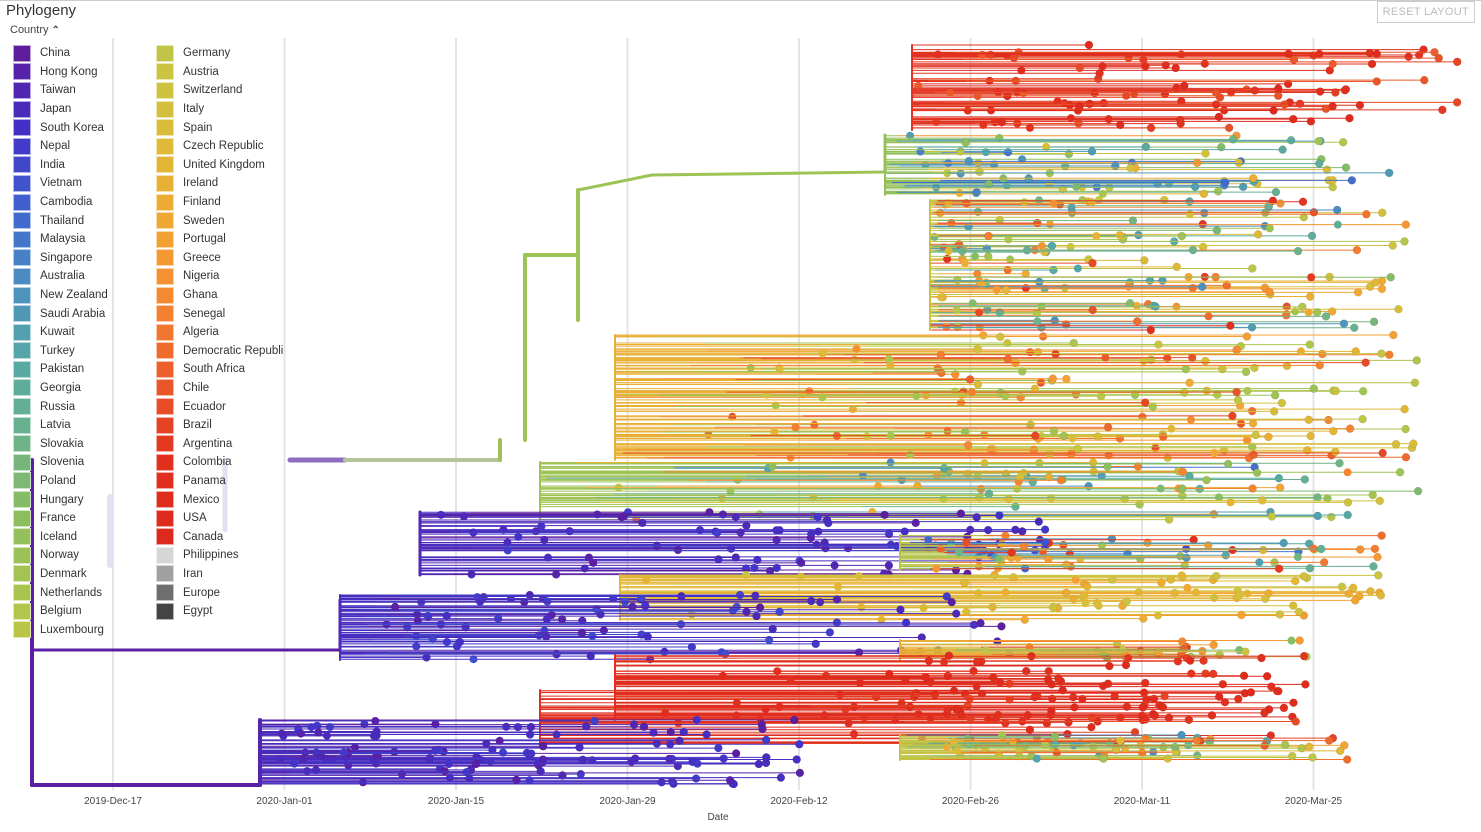 Image resolution: width=1481 pixels, height=832 pixels. I want to click on reset-layout-button: RESET LAYOUT, so click(1425, 12).